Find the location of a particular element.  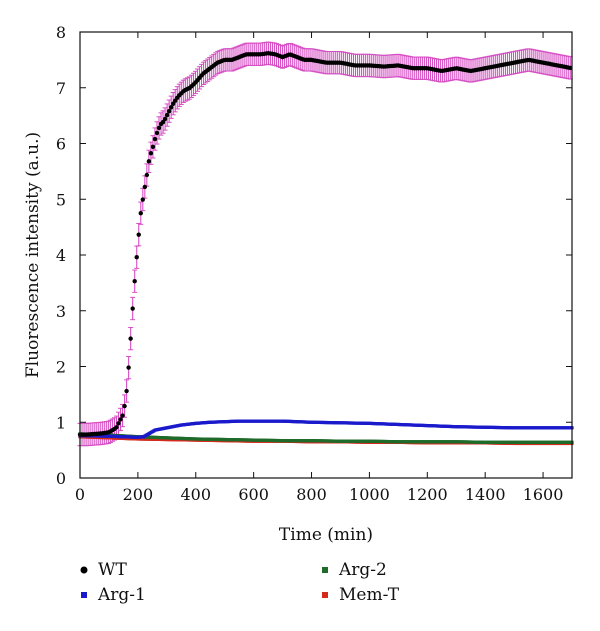

y-tick-label: 0 is located at coordinates (61, 478).